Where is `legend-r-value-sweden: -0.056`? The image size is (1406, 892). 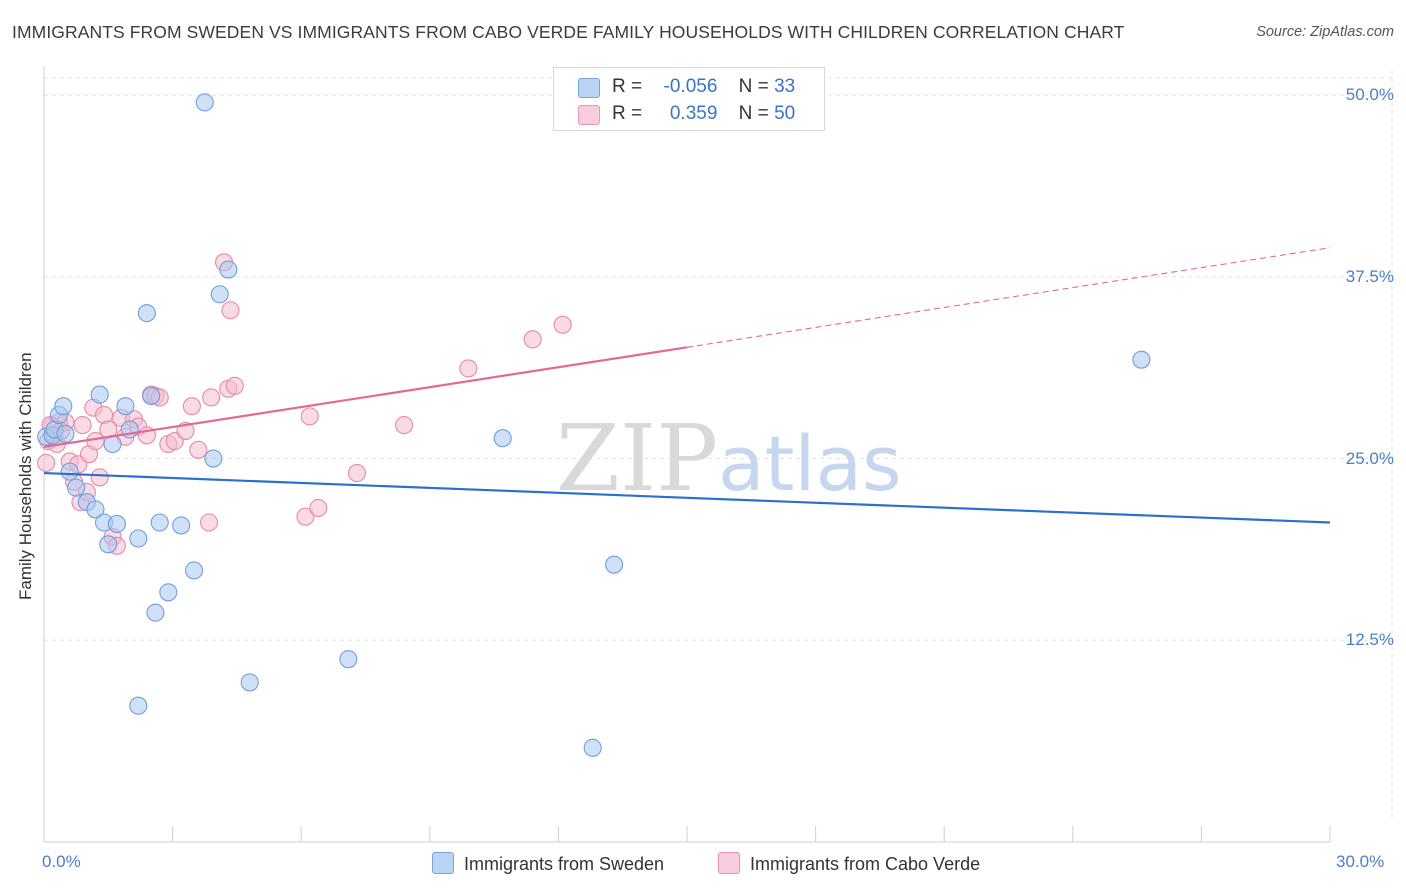
legend-r-value-sweden: -0.056 is located at coordinates (690, 86).